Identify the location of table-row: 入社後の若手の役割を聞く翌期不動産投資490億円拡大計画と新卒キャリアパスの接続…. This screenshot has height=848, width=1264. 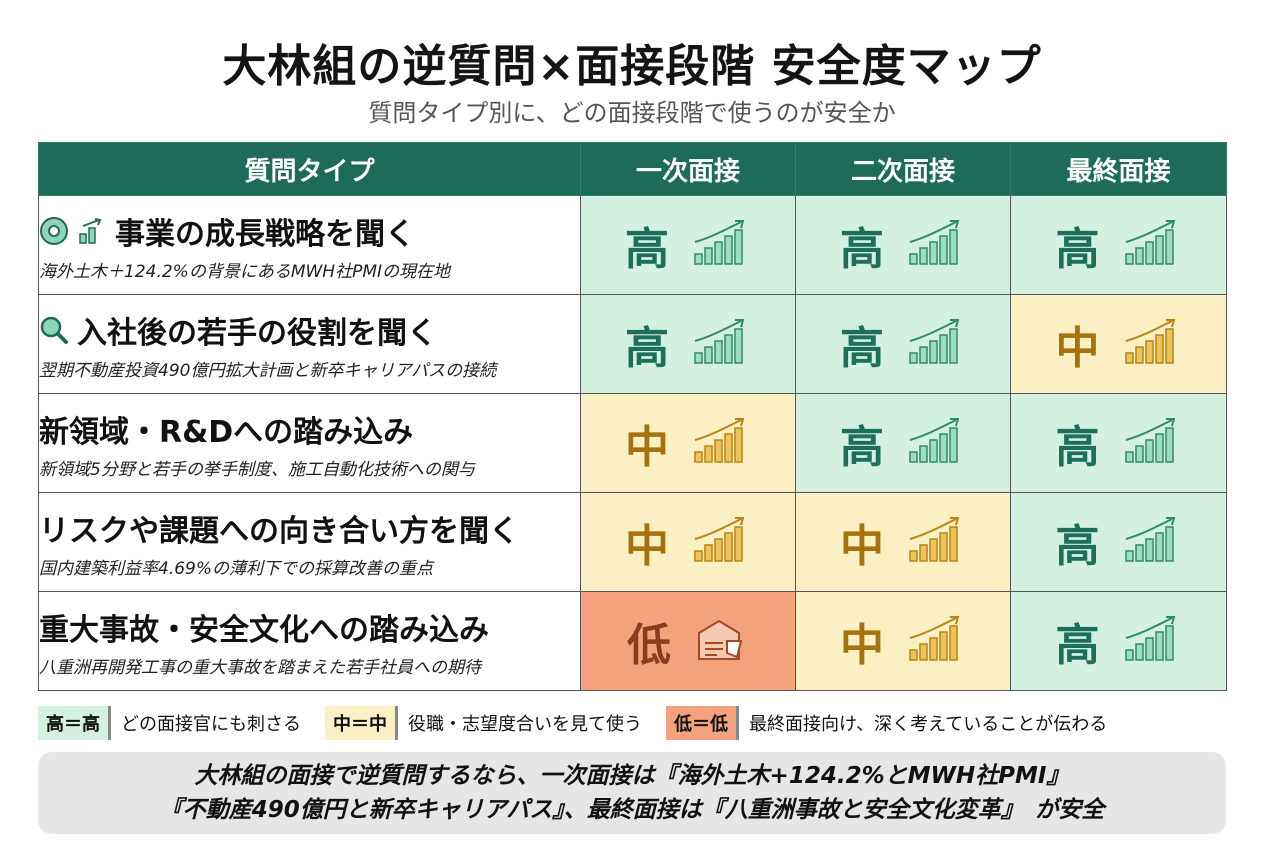
(632, 344).